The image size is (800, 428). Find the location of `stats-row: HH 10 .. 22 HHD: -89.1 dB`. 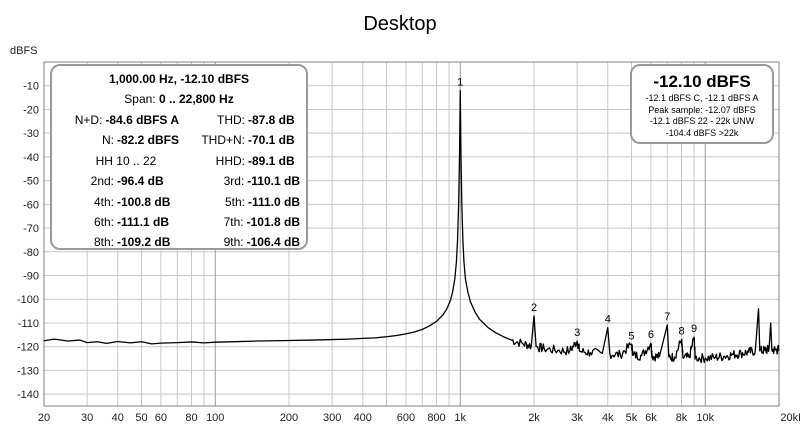

stats-row: HH 10 .. 22 HHD: -89.1 dB is located at coordinates (179, 161).